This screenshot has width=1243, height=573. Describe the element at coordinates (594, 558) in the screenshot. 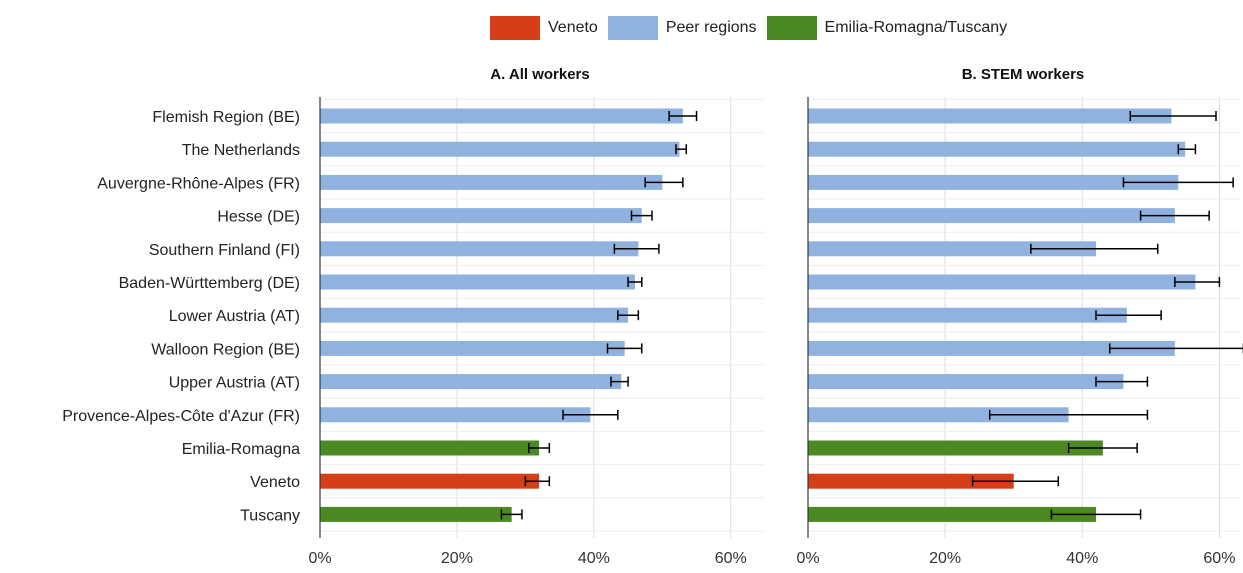

I see `x-tick-label-a-2: 40%` at that location.